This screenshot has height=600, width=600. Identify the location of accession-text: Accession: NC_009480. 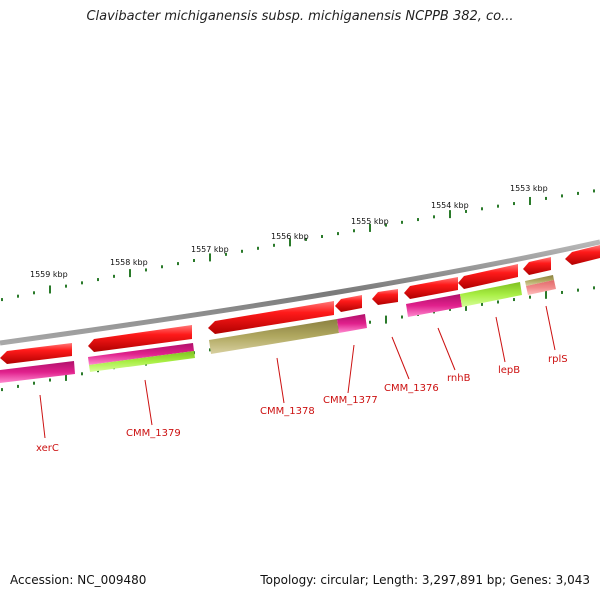
(78, 580).